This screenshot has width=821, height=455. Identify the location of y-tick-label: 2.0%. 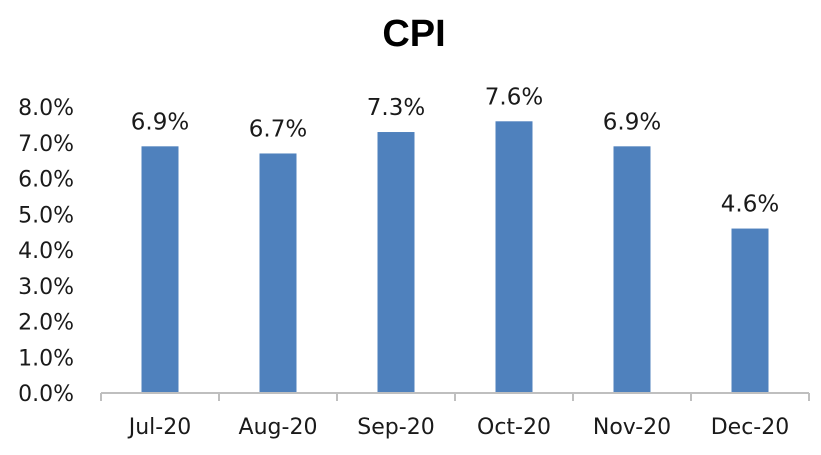
(46, 323).